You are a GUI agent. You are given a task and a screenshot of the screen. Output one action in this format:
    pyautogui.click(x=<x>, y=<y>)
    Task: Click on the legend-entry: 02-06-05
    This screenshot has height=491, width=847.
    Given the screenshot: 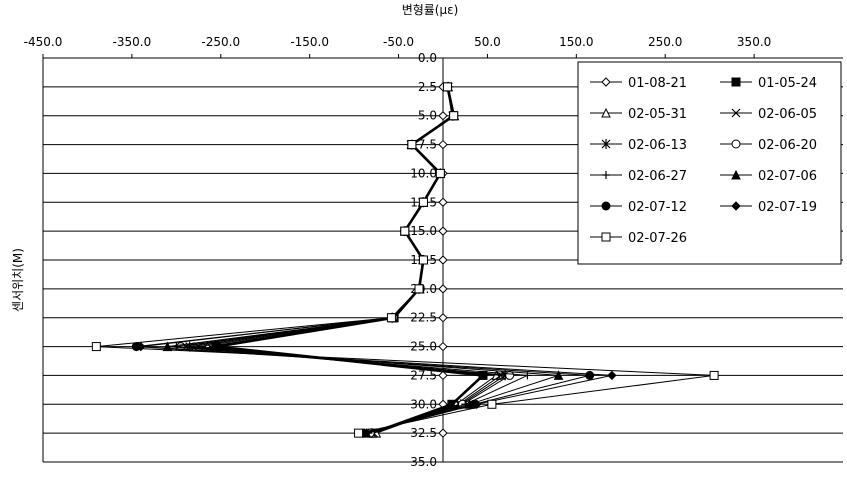 What is the action you would take?
    pyautogui.click(x=768, y=114)
    